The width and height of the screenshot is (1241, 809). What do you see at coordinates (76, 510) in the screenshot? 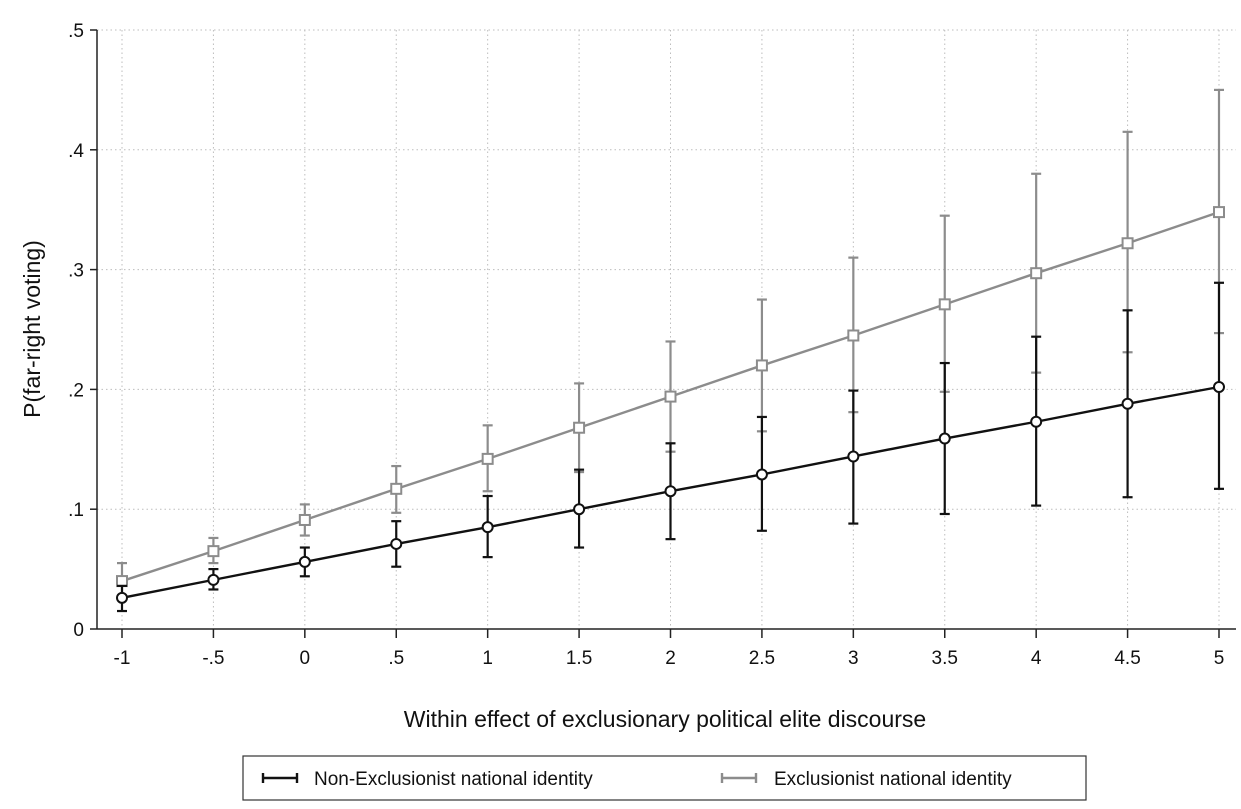
I see `y-tick-label: .1` at bounding box center [76, 510].